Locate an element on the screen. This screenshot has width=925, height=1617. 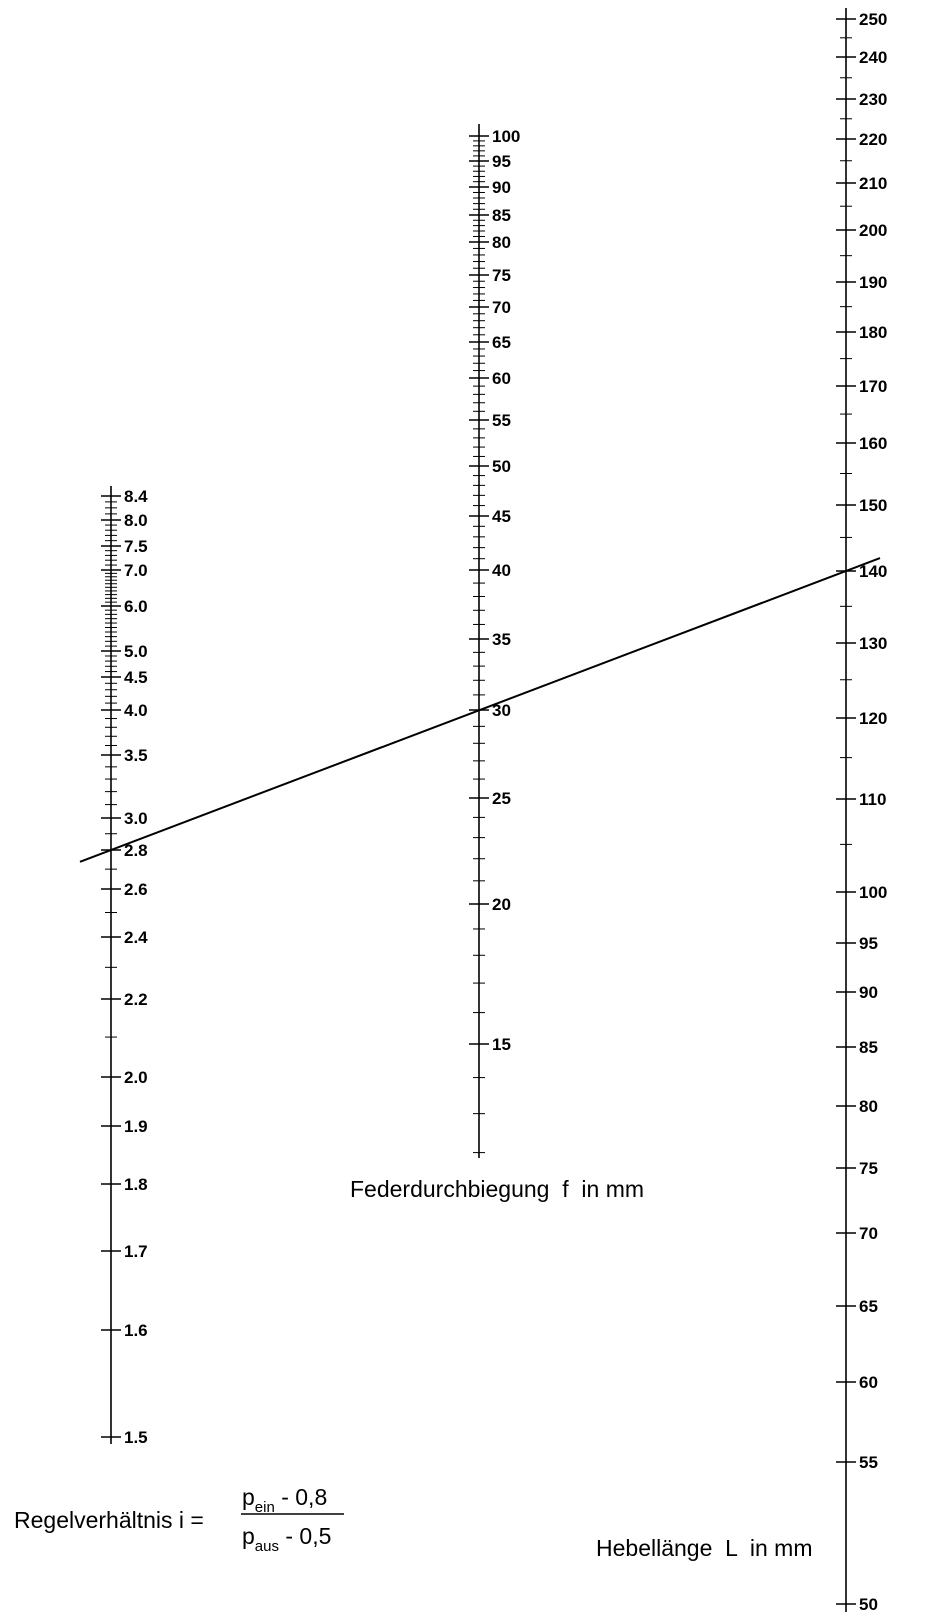
deflection-tick-label: 50 is located at coordinates (501, 466).